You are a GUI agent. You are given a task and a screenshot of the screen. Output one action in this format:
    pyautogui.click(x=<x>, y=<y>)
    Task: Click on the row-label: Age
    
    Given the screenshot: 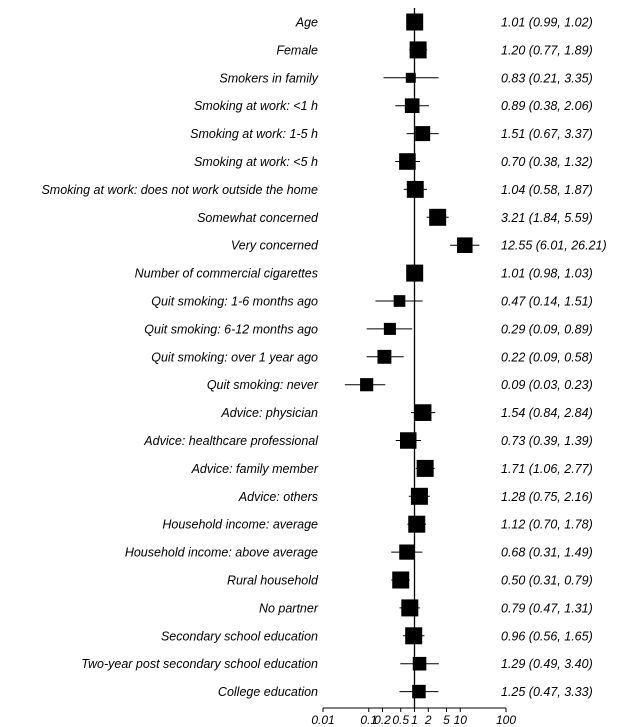 What is the action you would take?
    pyautogui.click(x=306, y=23)
    